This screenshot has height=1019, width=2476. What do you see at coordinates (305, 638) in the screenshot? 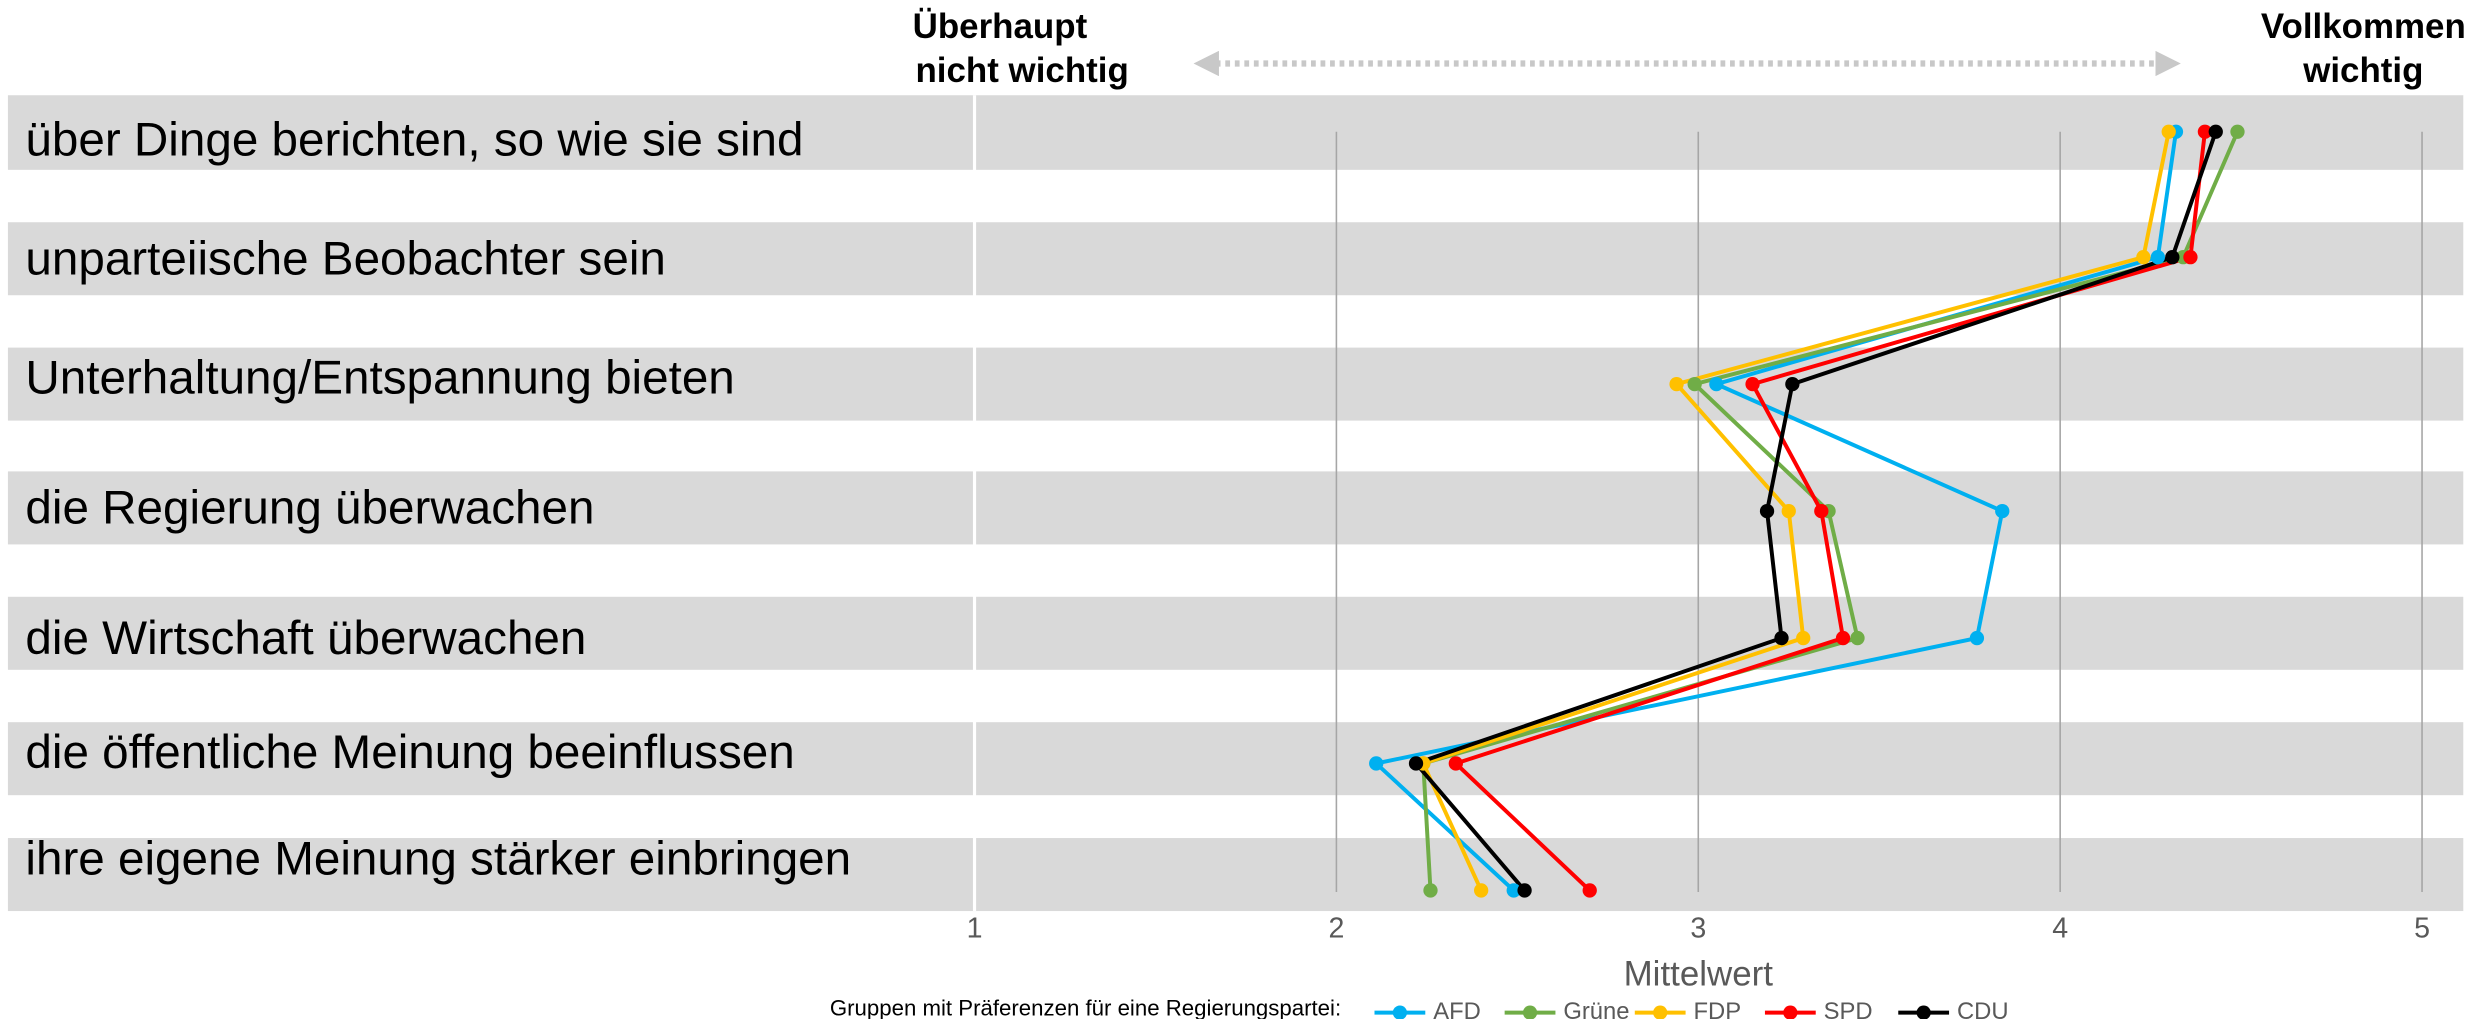
I see `row-label: die Wirtschaft überwachen` at bounding box center [305, 638].